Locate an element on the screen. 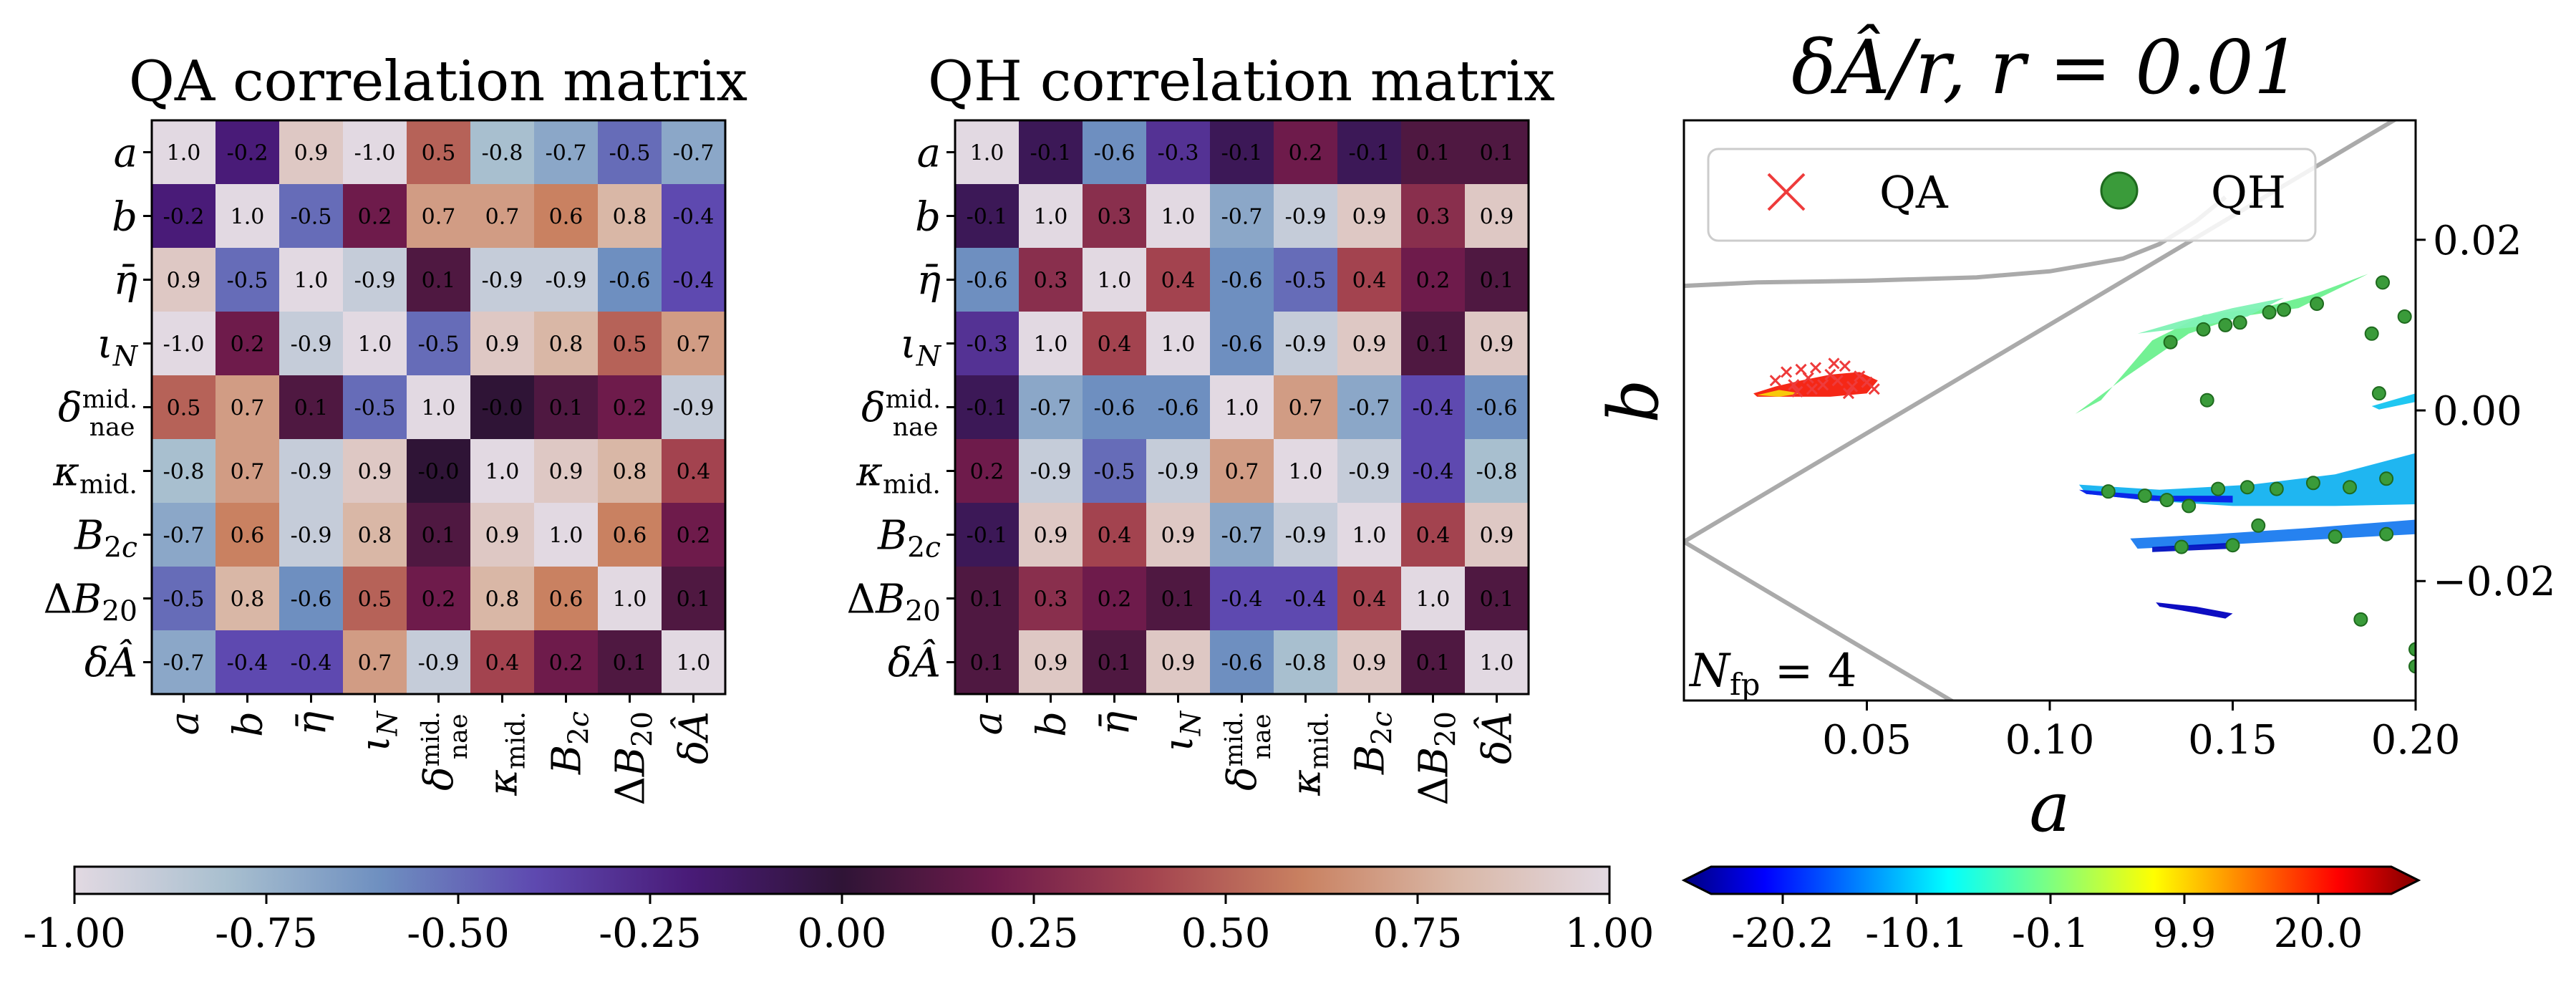 The height and width of the screenshot is (982, 2576). y-tick-label: 0.02 is located at coordinates (2477, 241).